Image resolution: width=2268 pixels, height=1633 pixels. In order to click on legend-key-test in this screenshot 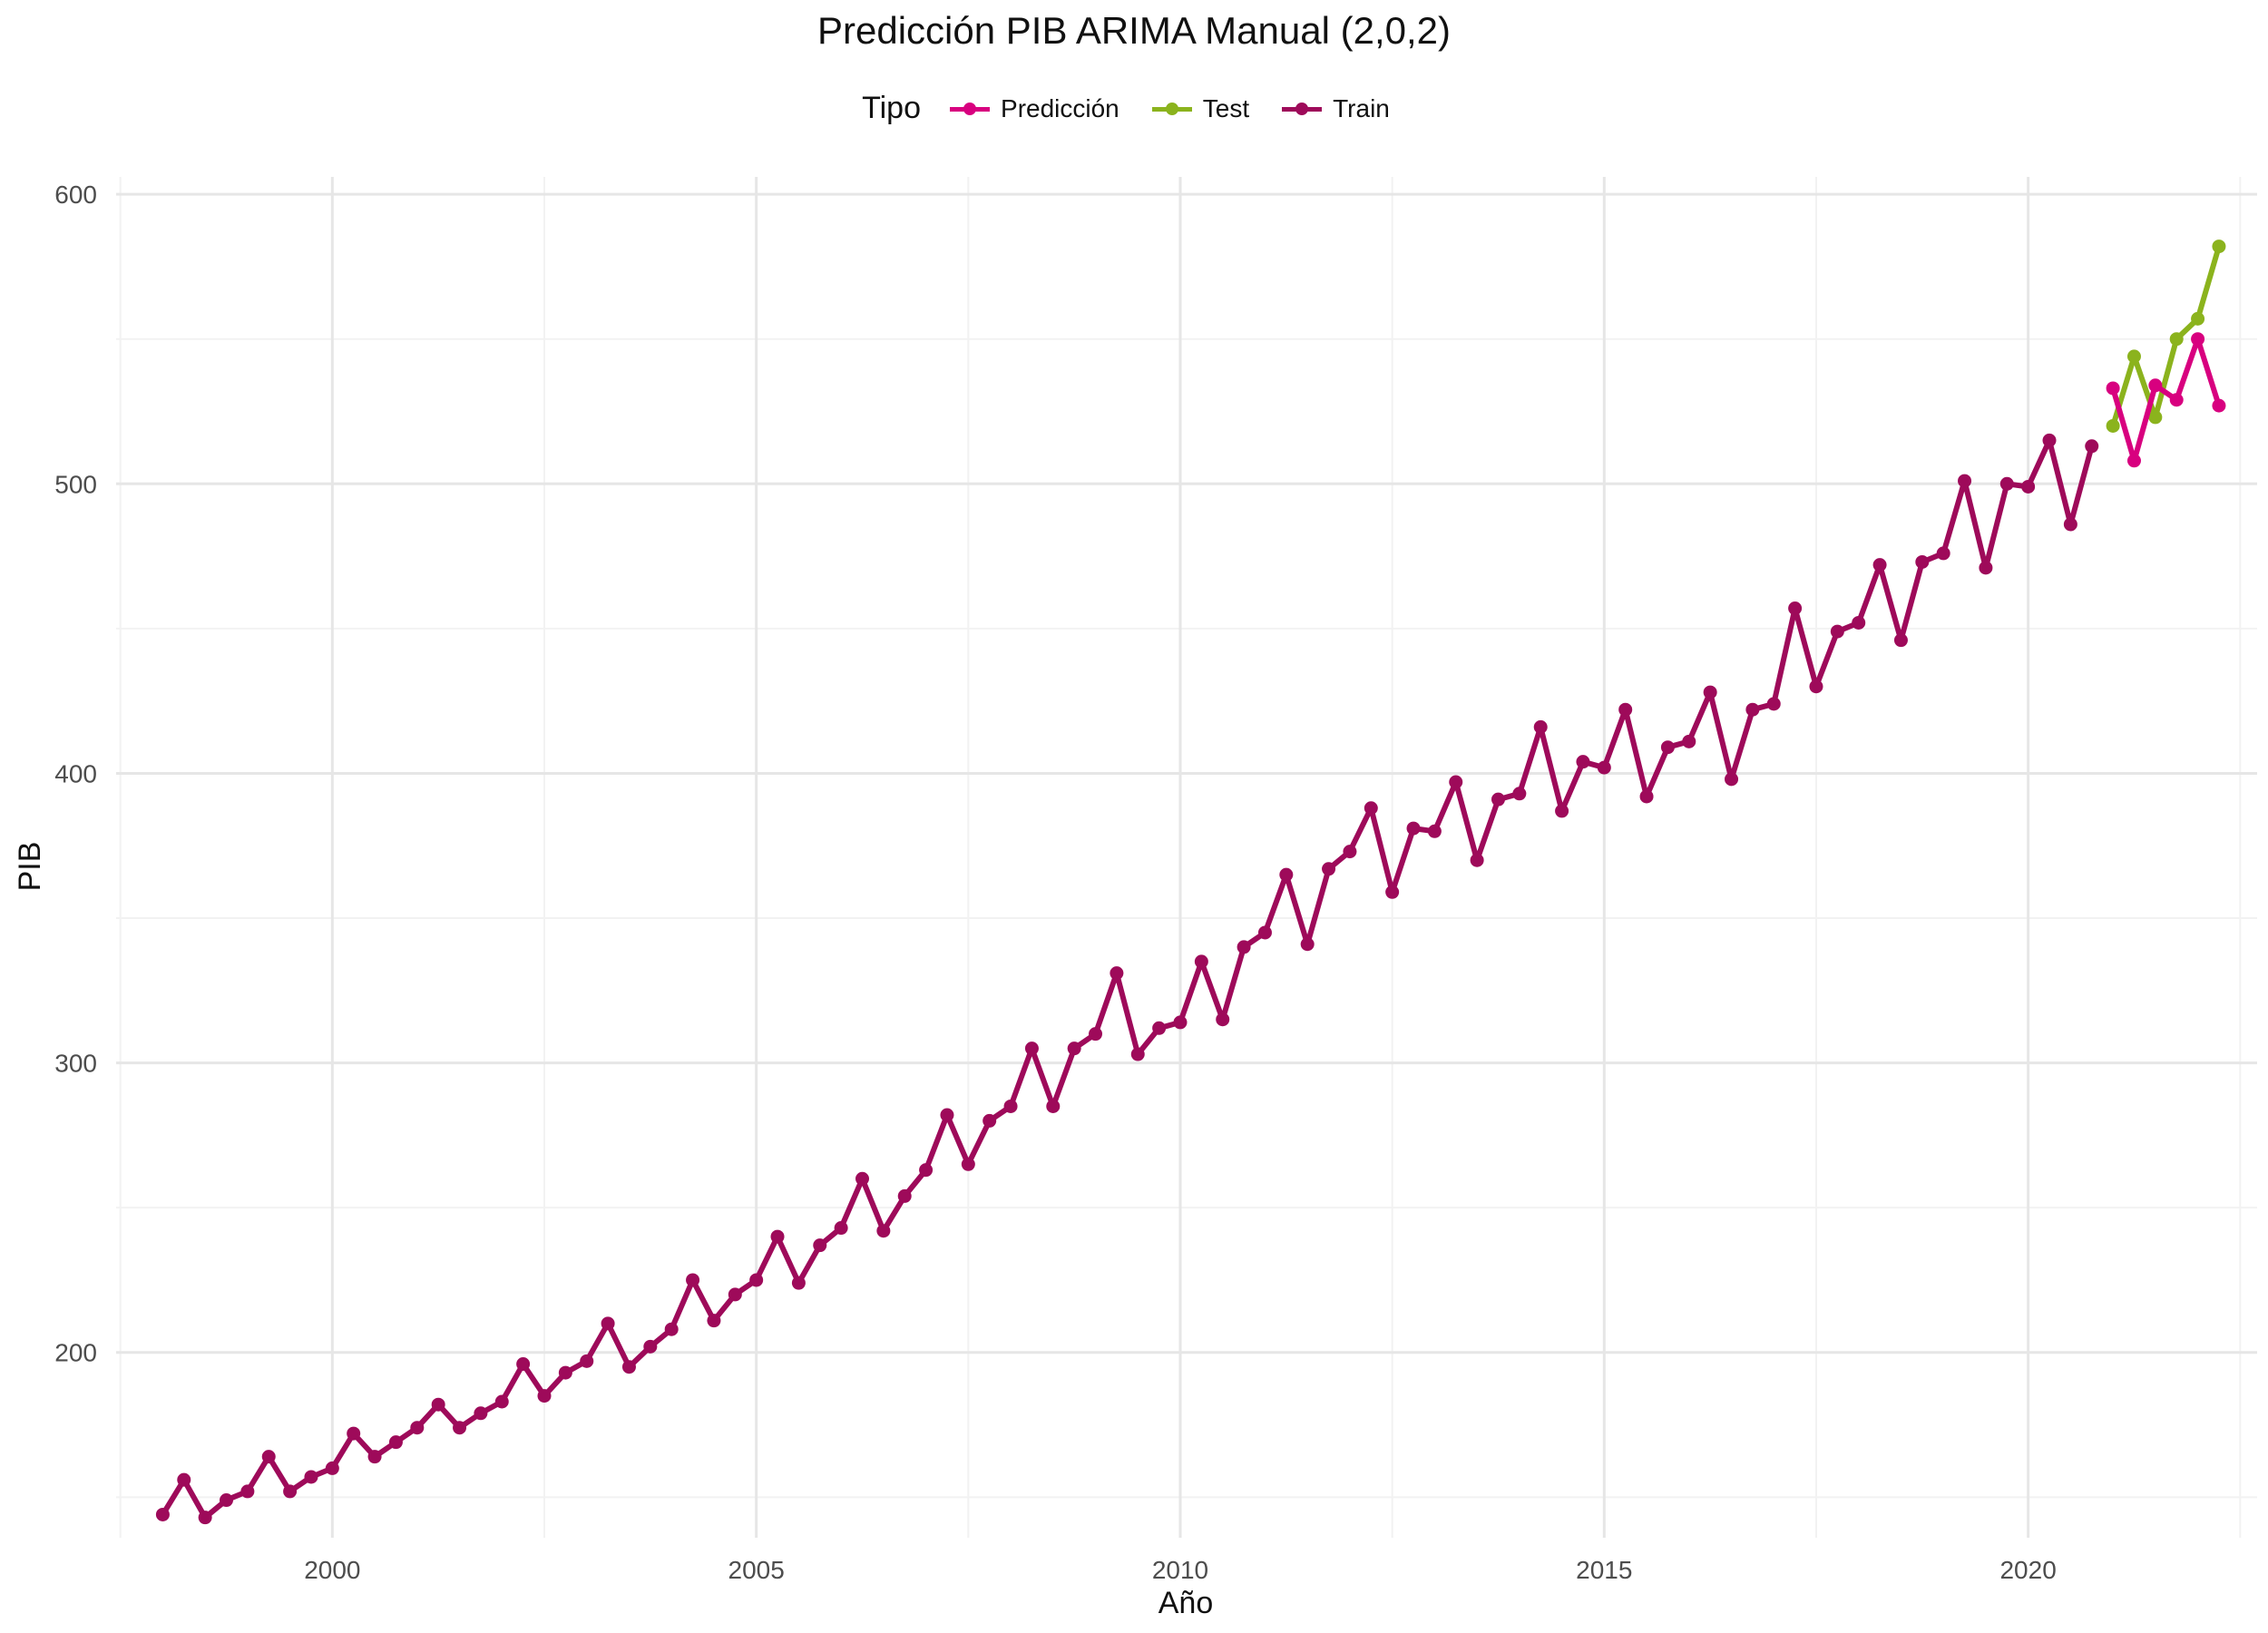, I will do `click(1171, 109)`.